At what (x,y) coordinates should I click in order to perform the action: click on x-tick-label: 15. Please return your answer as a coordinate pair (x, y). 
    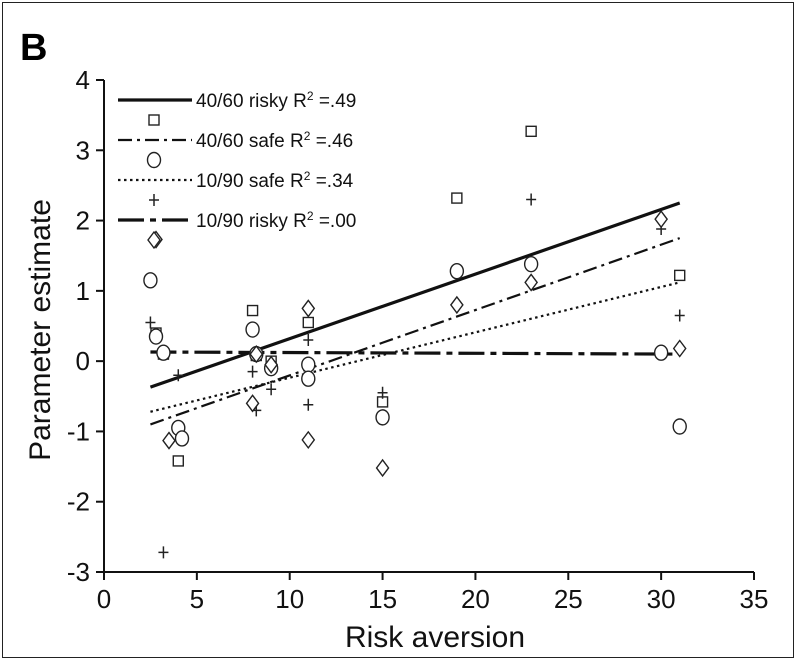
    Looking at the image, I should click on (382, 599).